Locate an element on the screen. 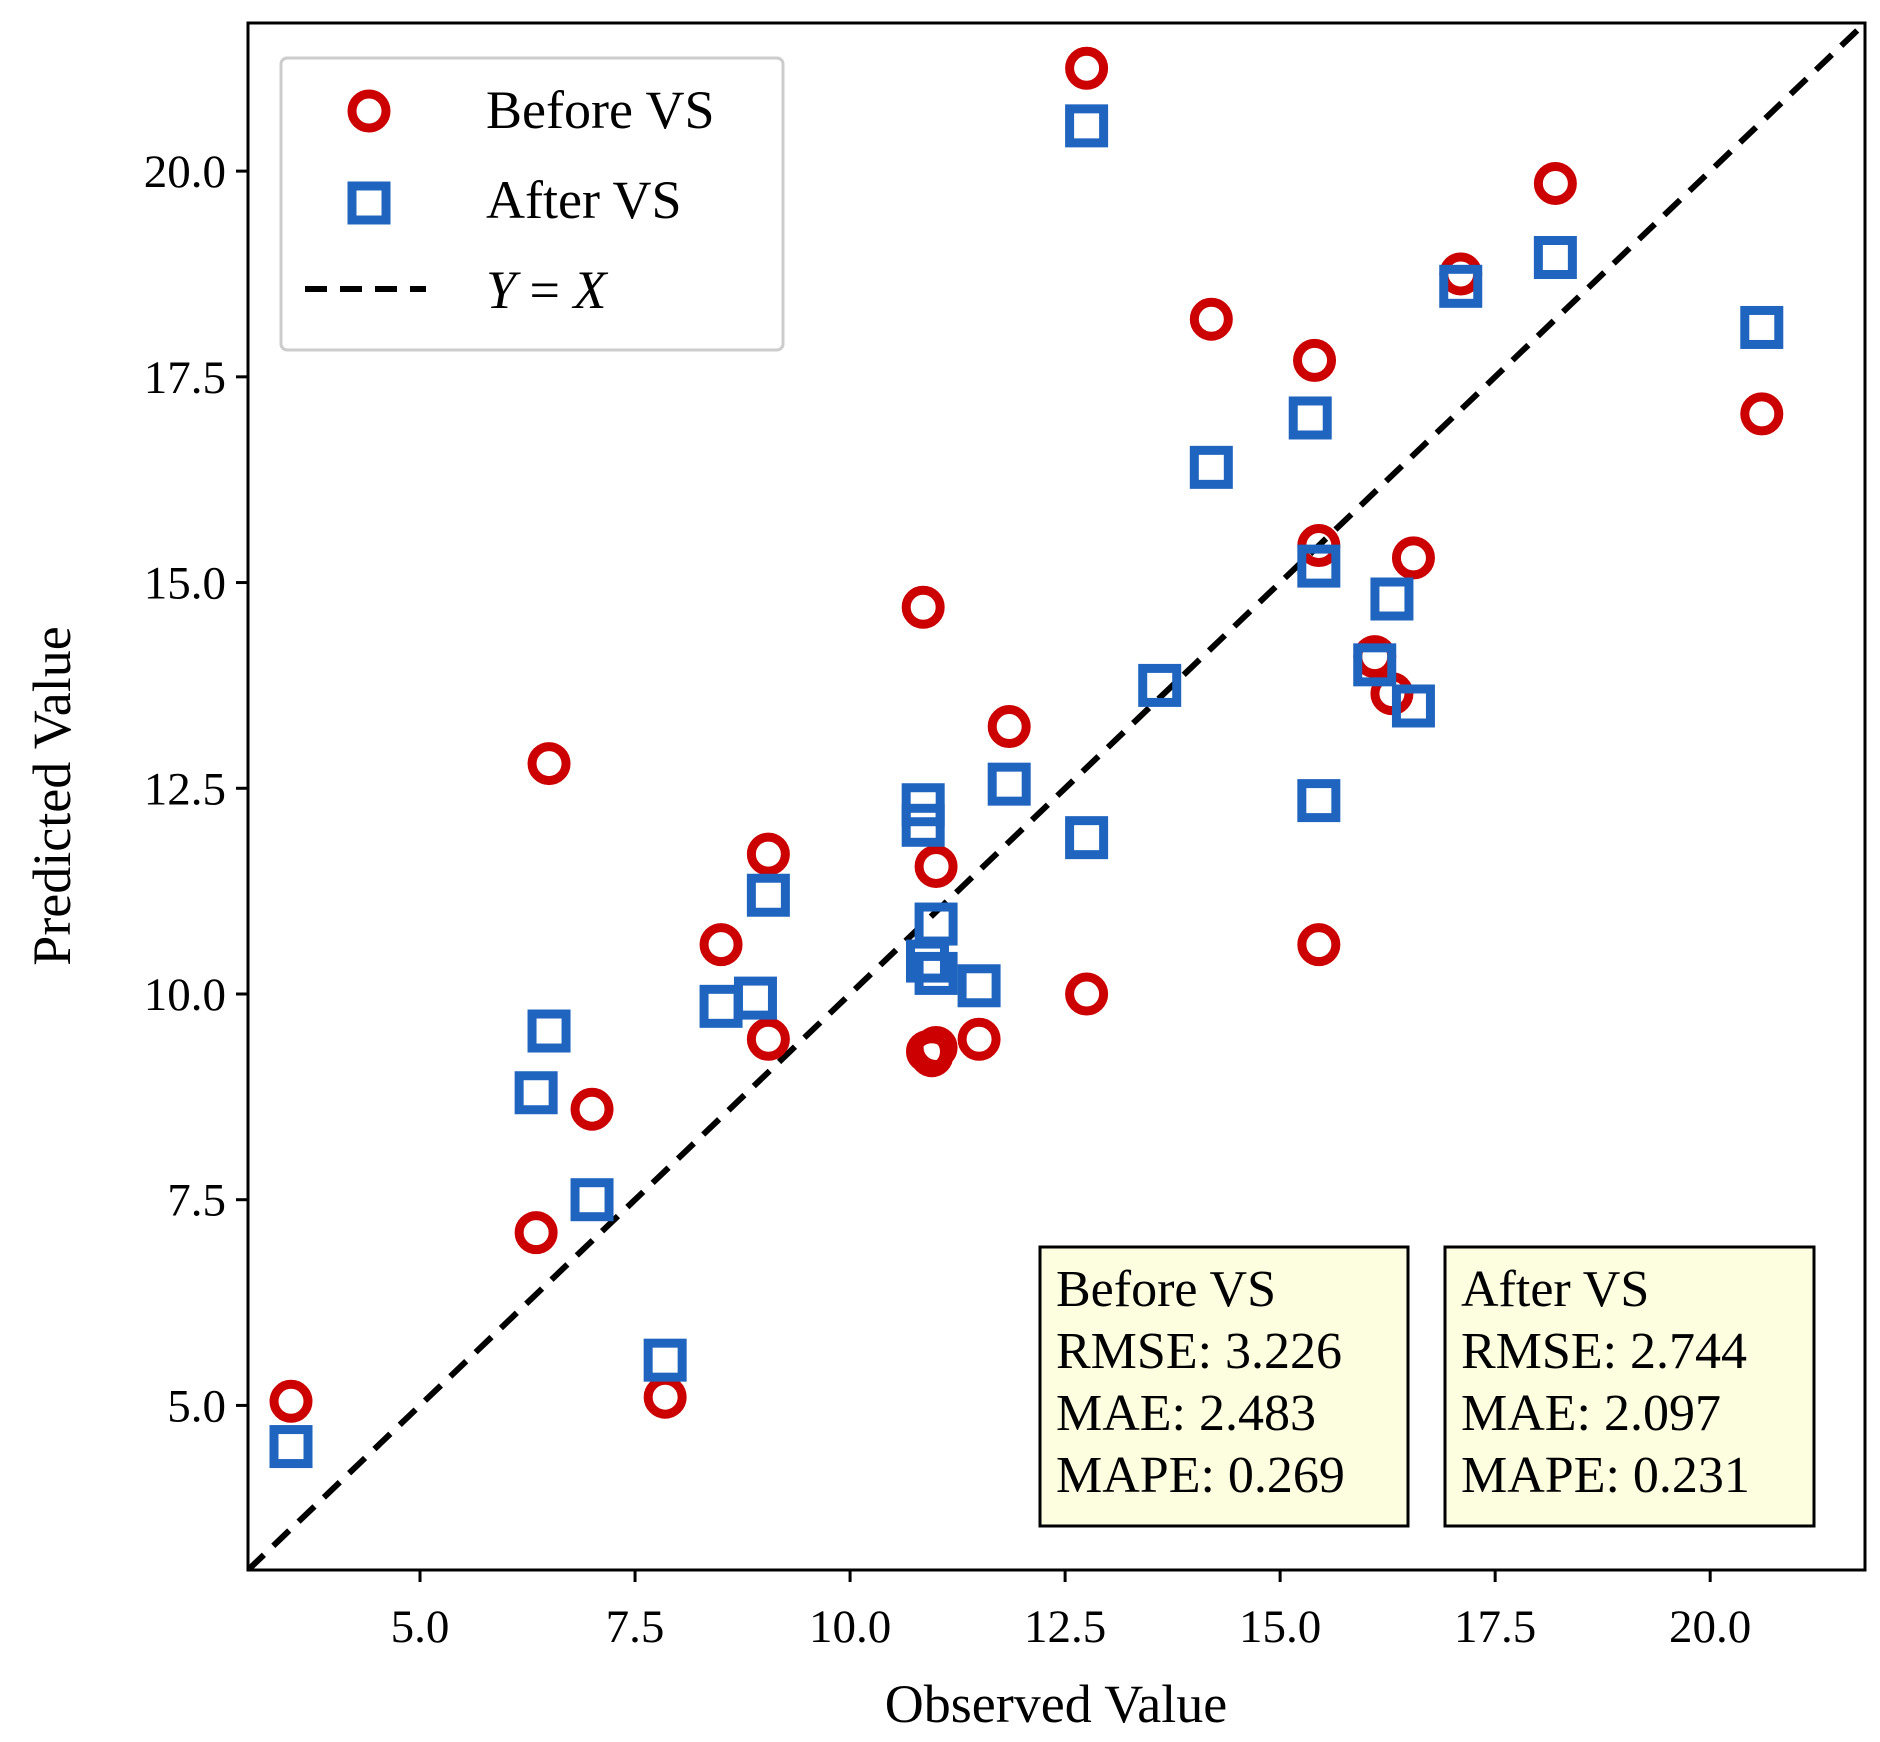 This screenshot has height=1742, width=1880. legend-label-after-vs: After VS is located at coordinates (584, 200).